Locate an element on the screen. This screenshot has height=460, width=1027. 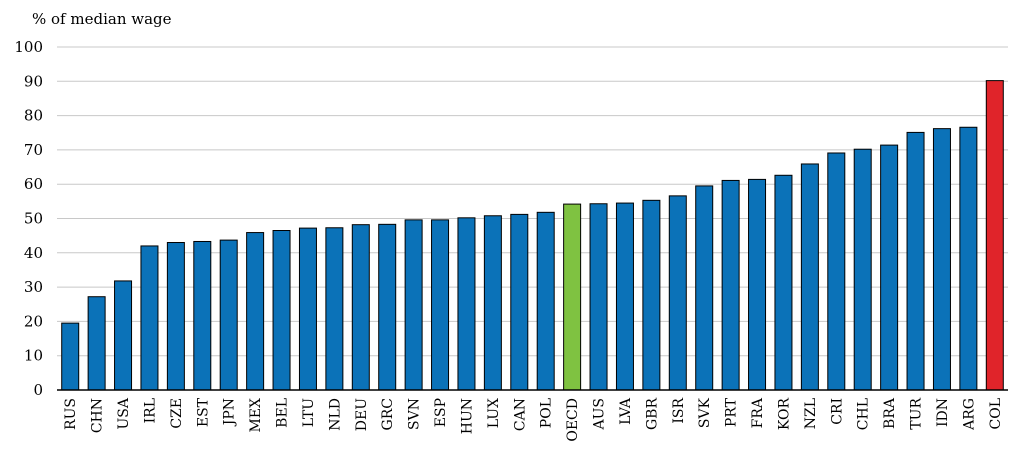
y-tick-label: 80 is located at coordinates (33, 116).